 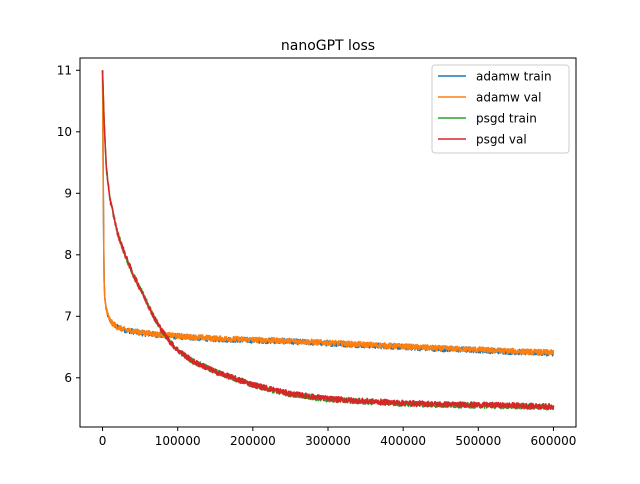 I want to click on legend-label: adamw train, so click(x=514, y=77).